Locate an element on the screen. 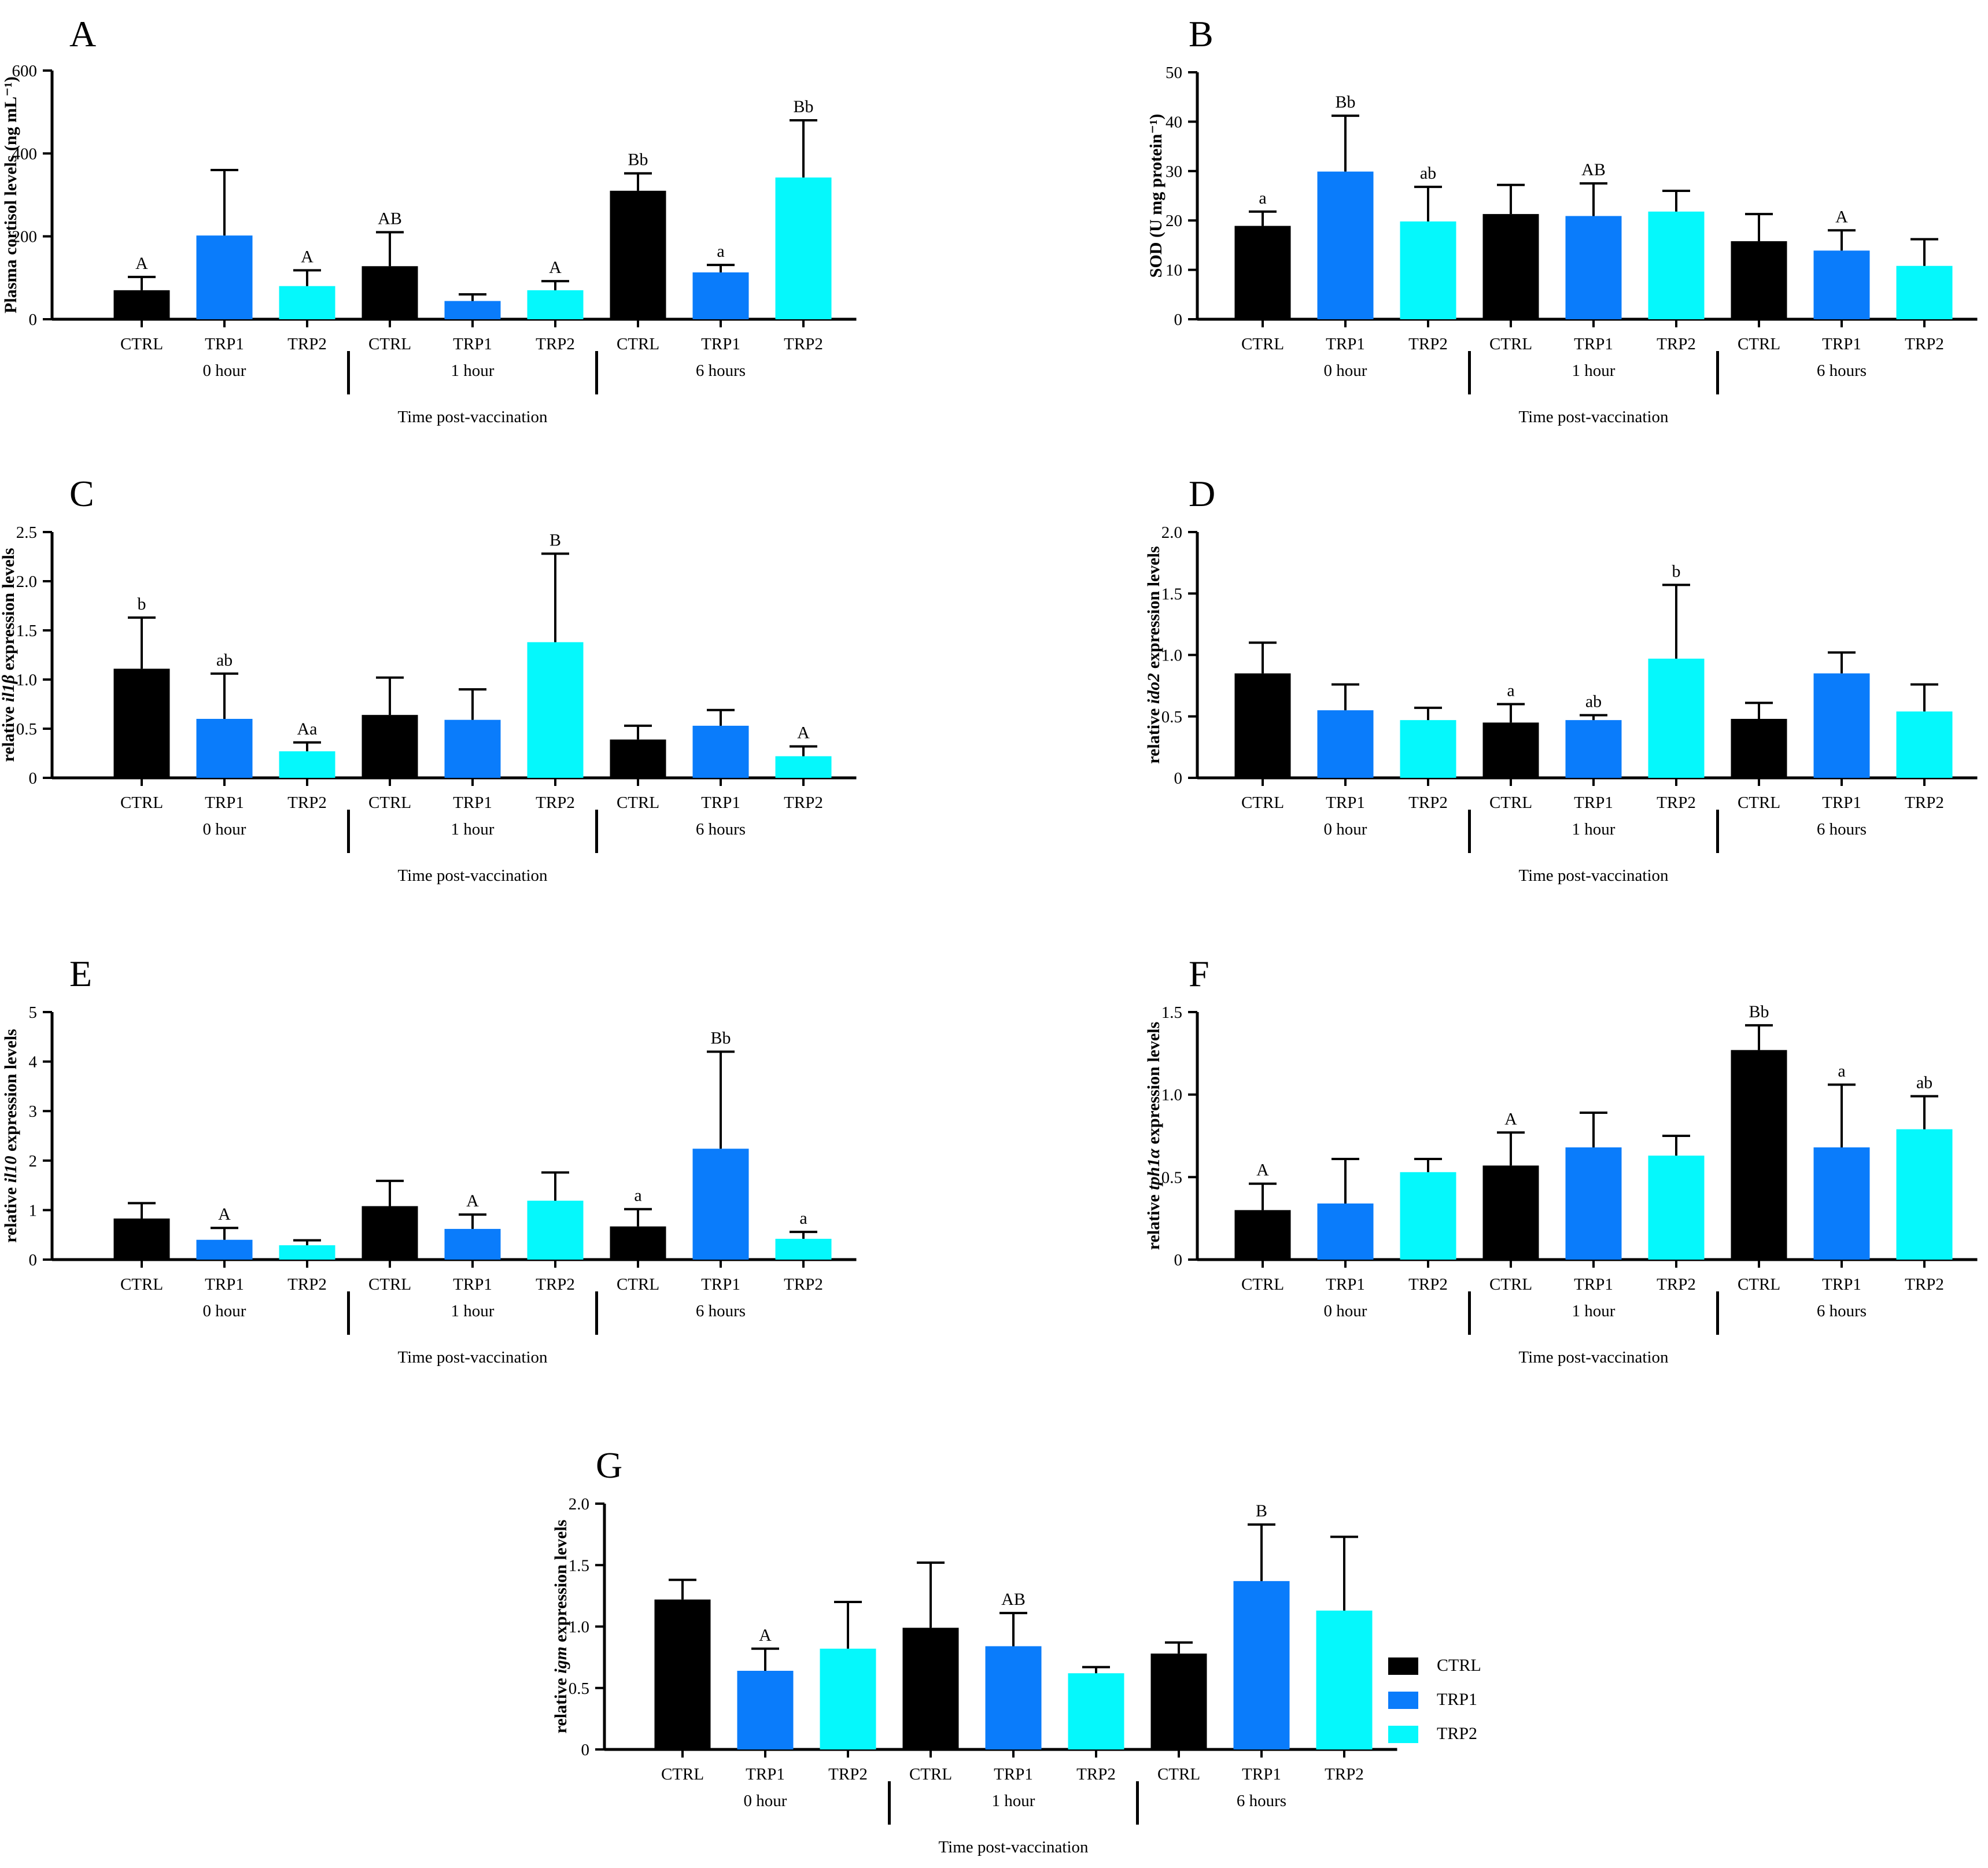  y-axis-label-gene: il10 is located at coordinates (10, 1169).